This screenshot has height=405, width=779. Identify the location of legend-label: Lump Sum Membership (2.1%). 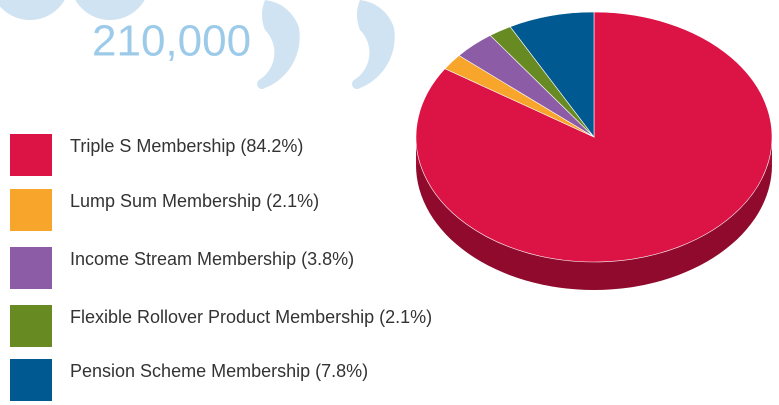
(194, 201).